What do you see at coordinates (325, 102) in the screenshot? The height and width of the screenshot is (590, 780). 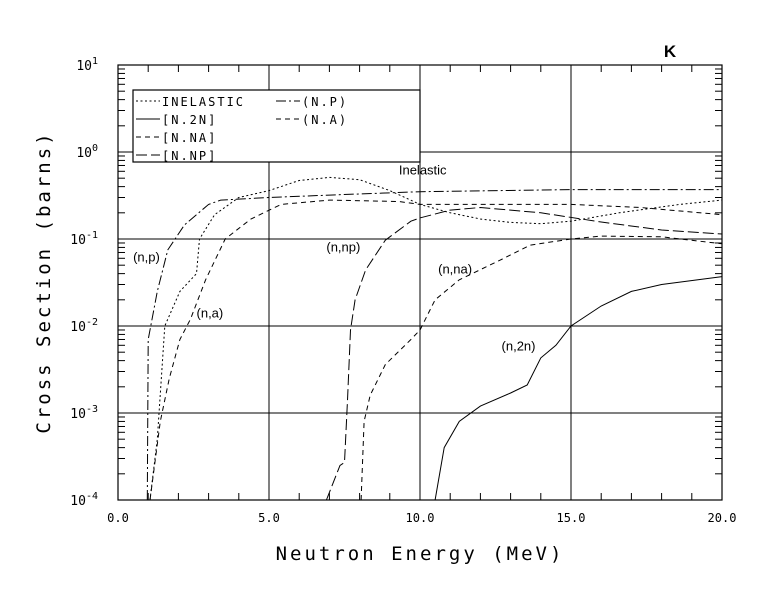 I see `legend-label: (N.P)` at bounding box center [325, 102].